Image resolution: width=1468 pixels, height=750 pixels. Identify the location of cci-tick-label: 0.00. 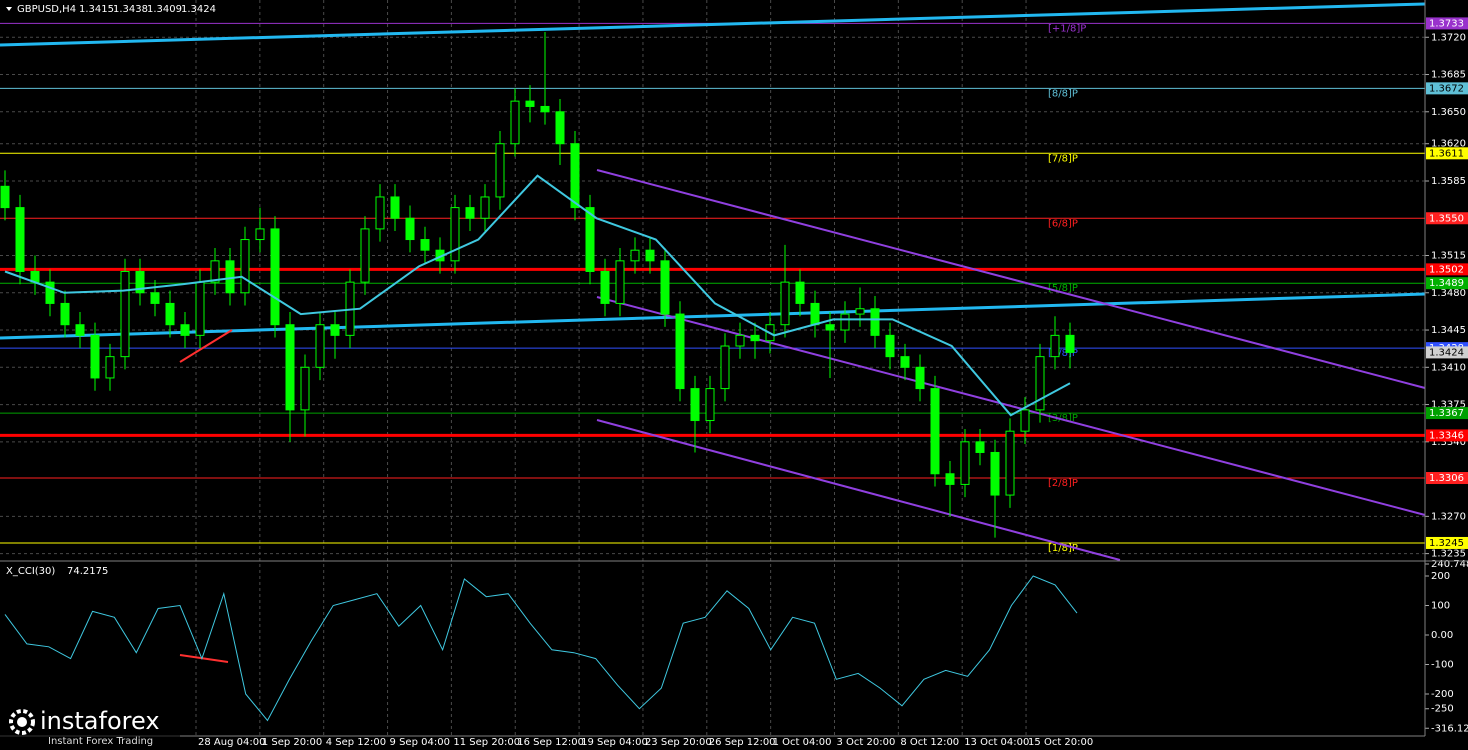
(1442, 635).